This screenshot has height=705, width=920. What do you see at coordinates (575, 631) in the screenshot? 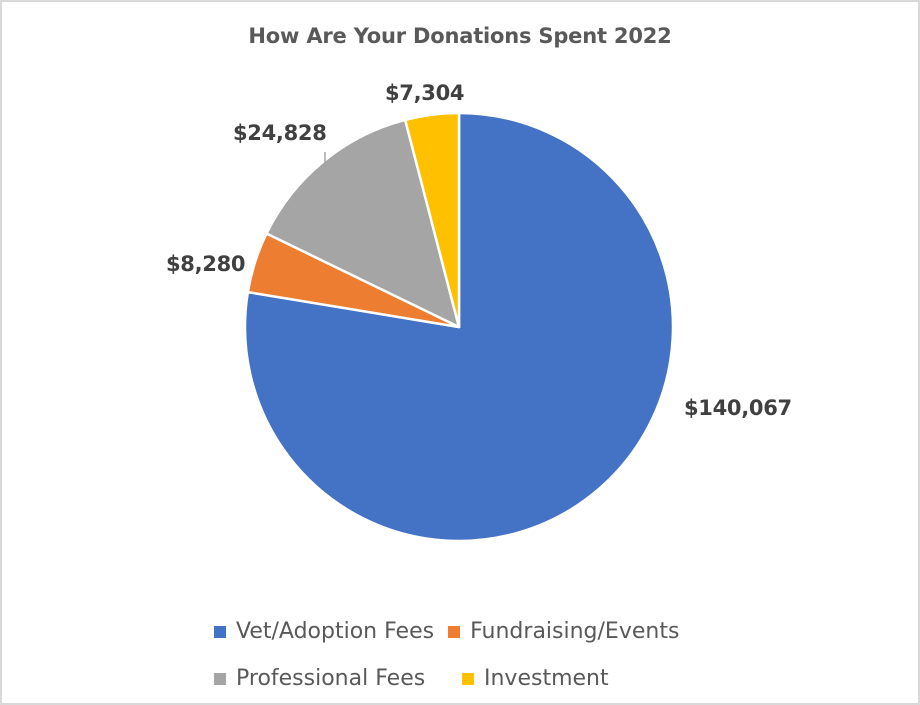
I see `legend-label-fundraising: Fundraising/Events` at bounding box center [575, 631].